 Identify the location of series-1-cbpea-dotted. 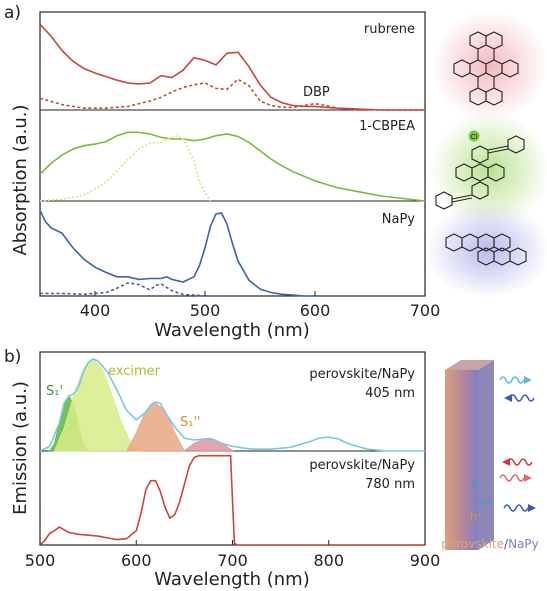
(125, 168).